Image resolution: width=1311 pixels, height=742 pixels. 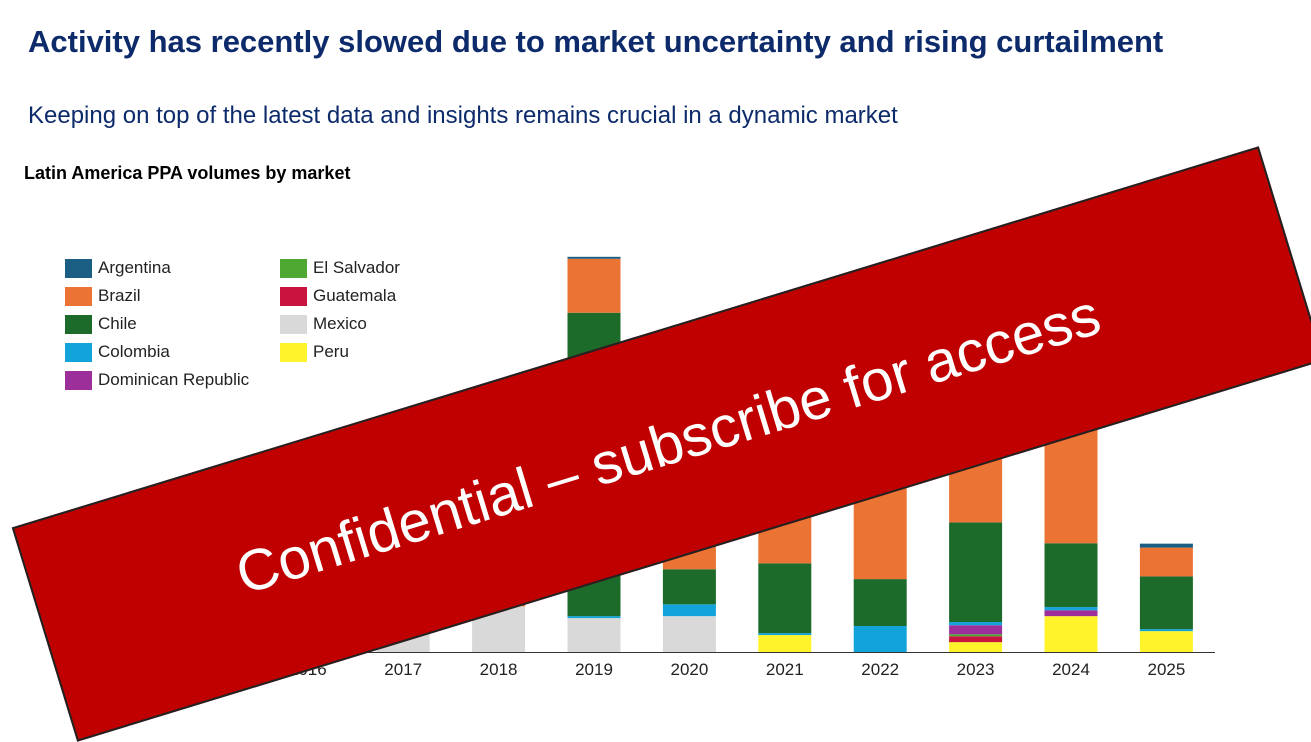 I want to click on legend-item: Argentina, so click(x=118, y=268).